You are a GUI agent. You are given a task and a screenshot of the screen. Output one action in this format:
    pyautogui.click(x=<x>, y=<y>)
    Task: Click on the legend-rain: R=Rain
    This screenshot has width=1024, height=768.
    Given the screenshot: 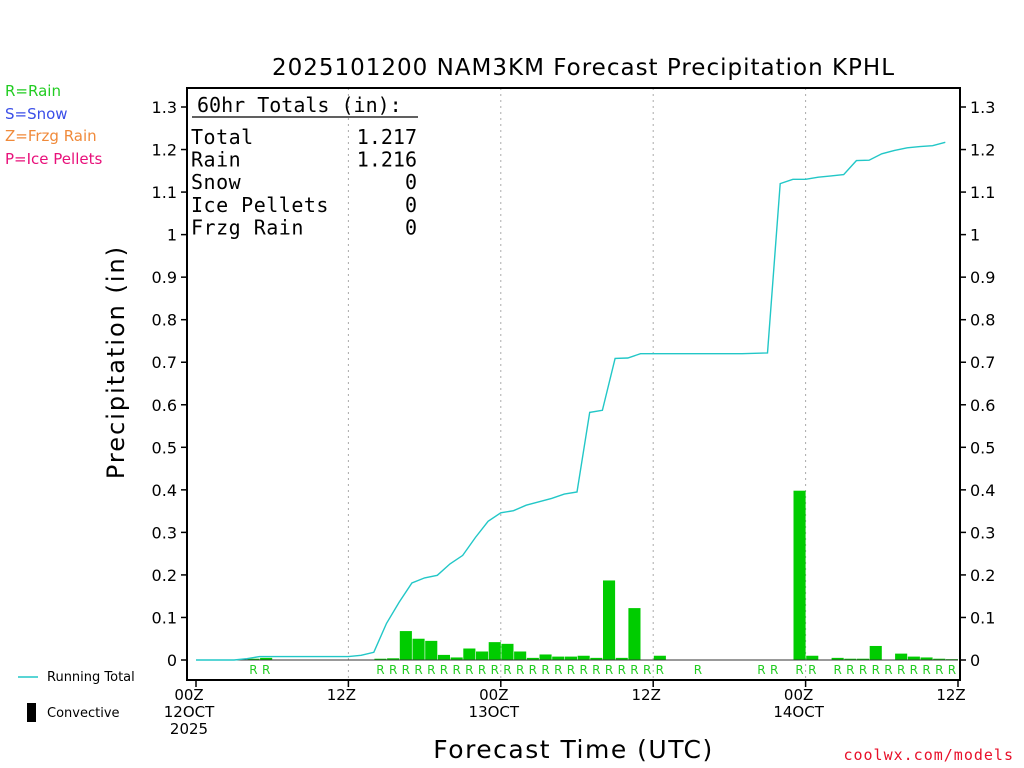 What is the action you would take?
    pyautogui.click(x=33, y=91)
    